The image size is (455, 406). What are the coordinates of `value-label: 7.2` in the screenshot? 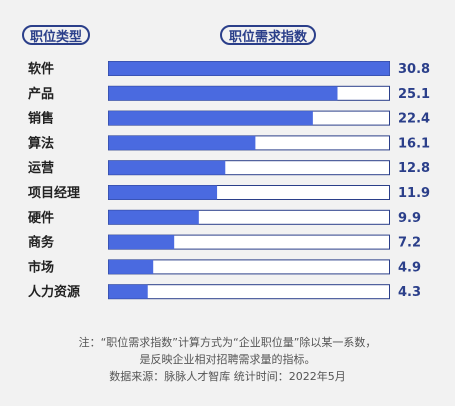 It's located at (409, 243).